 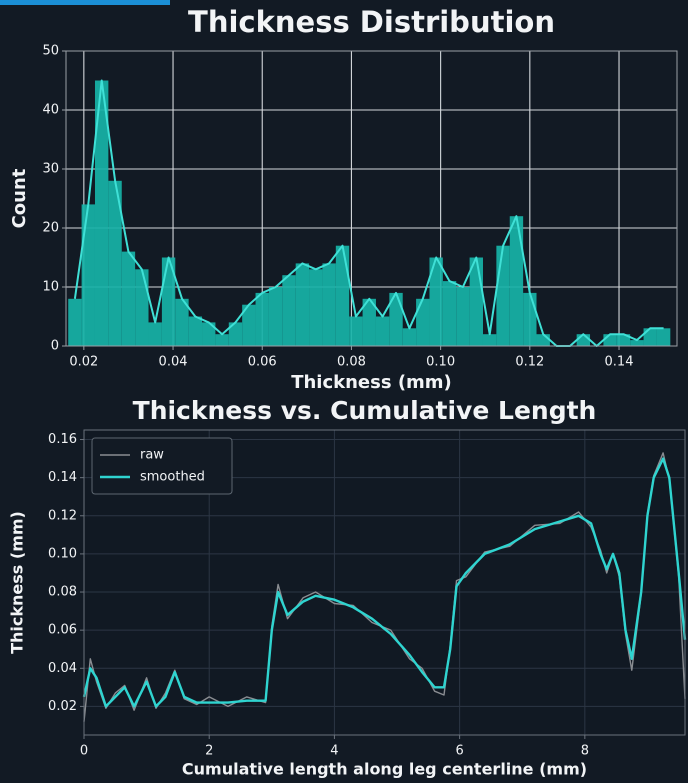 What do you see at coordinates (351, 362) in the screenshot?
I see `x-tick-label: 0.08` at bounding box center [351, 362].